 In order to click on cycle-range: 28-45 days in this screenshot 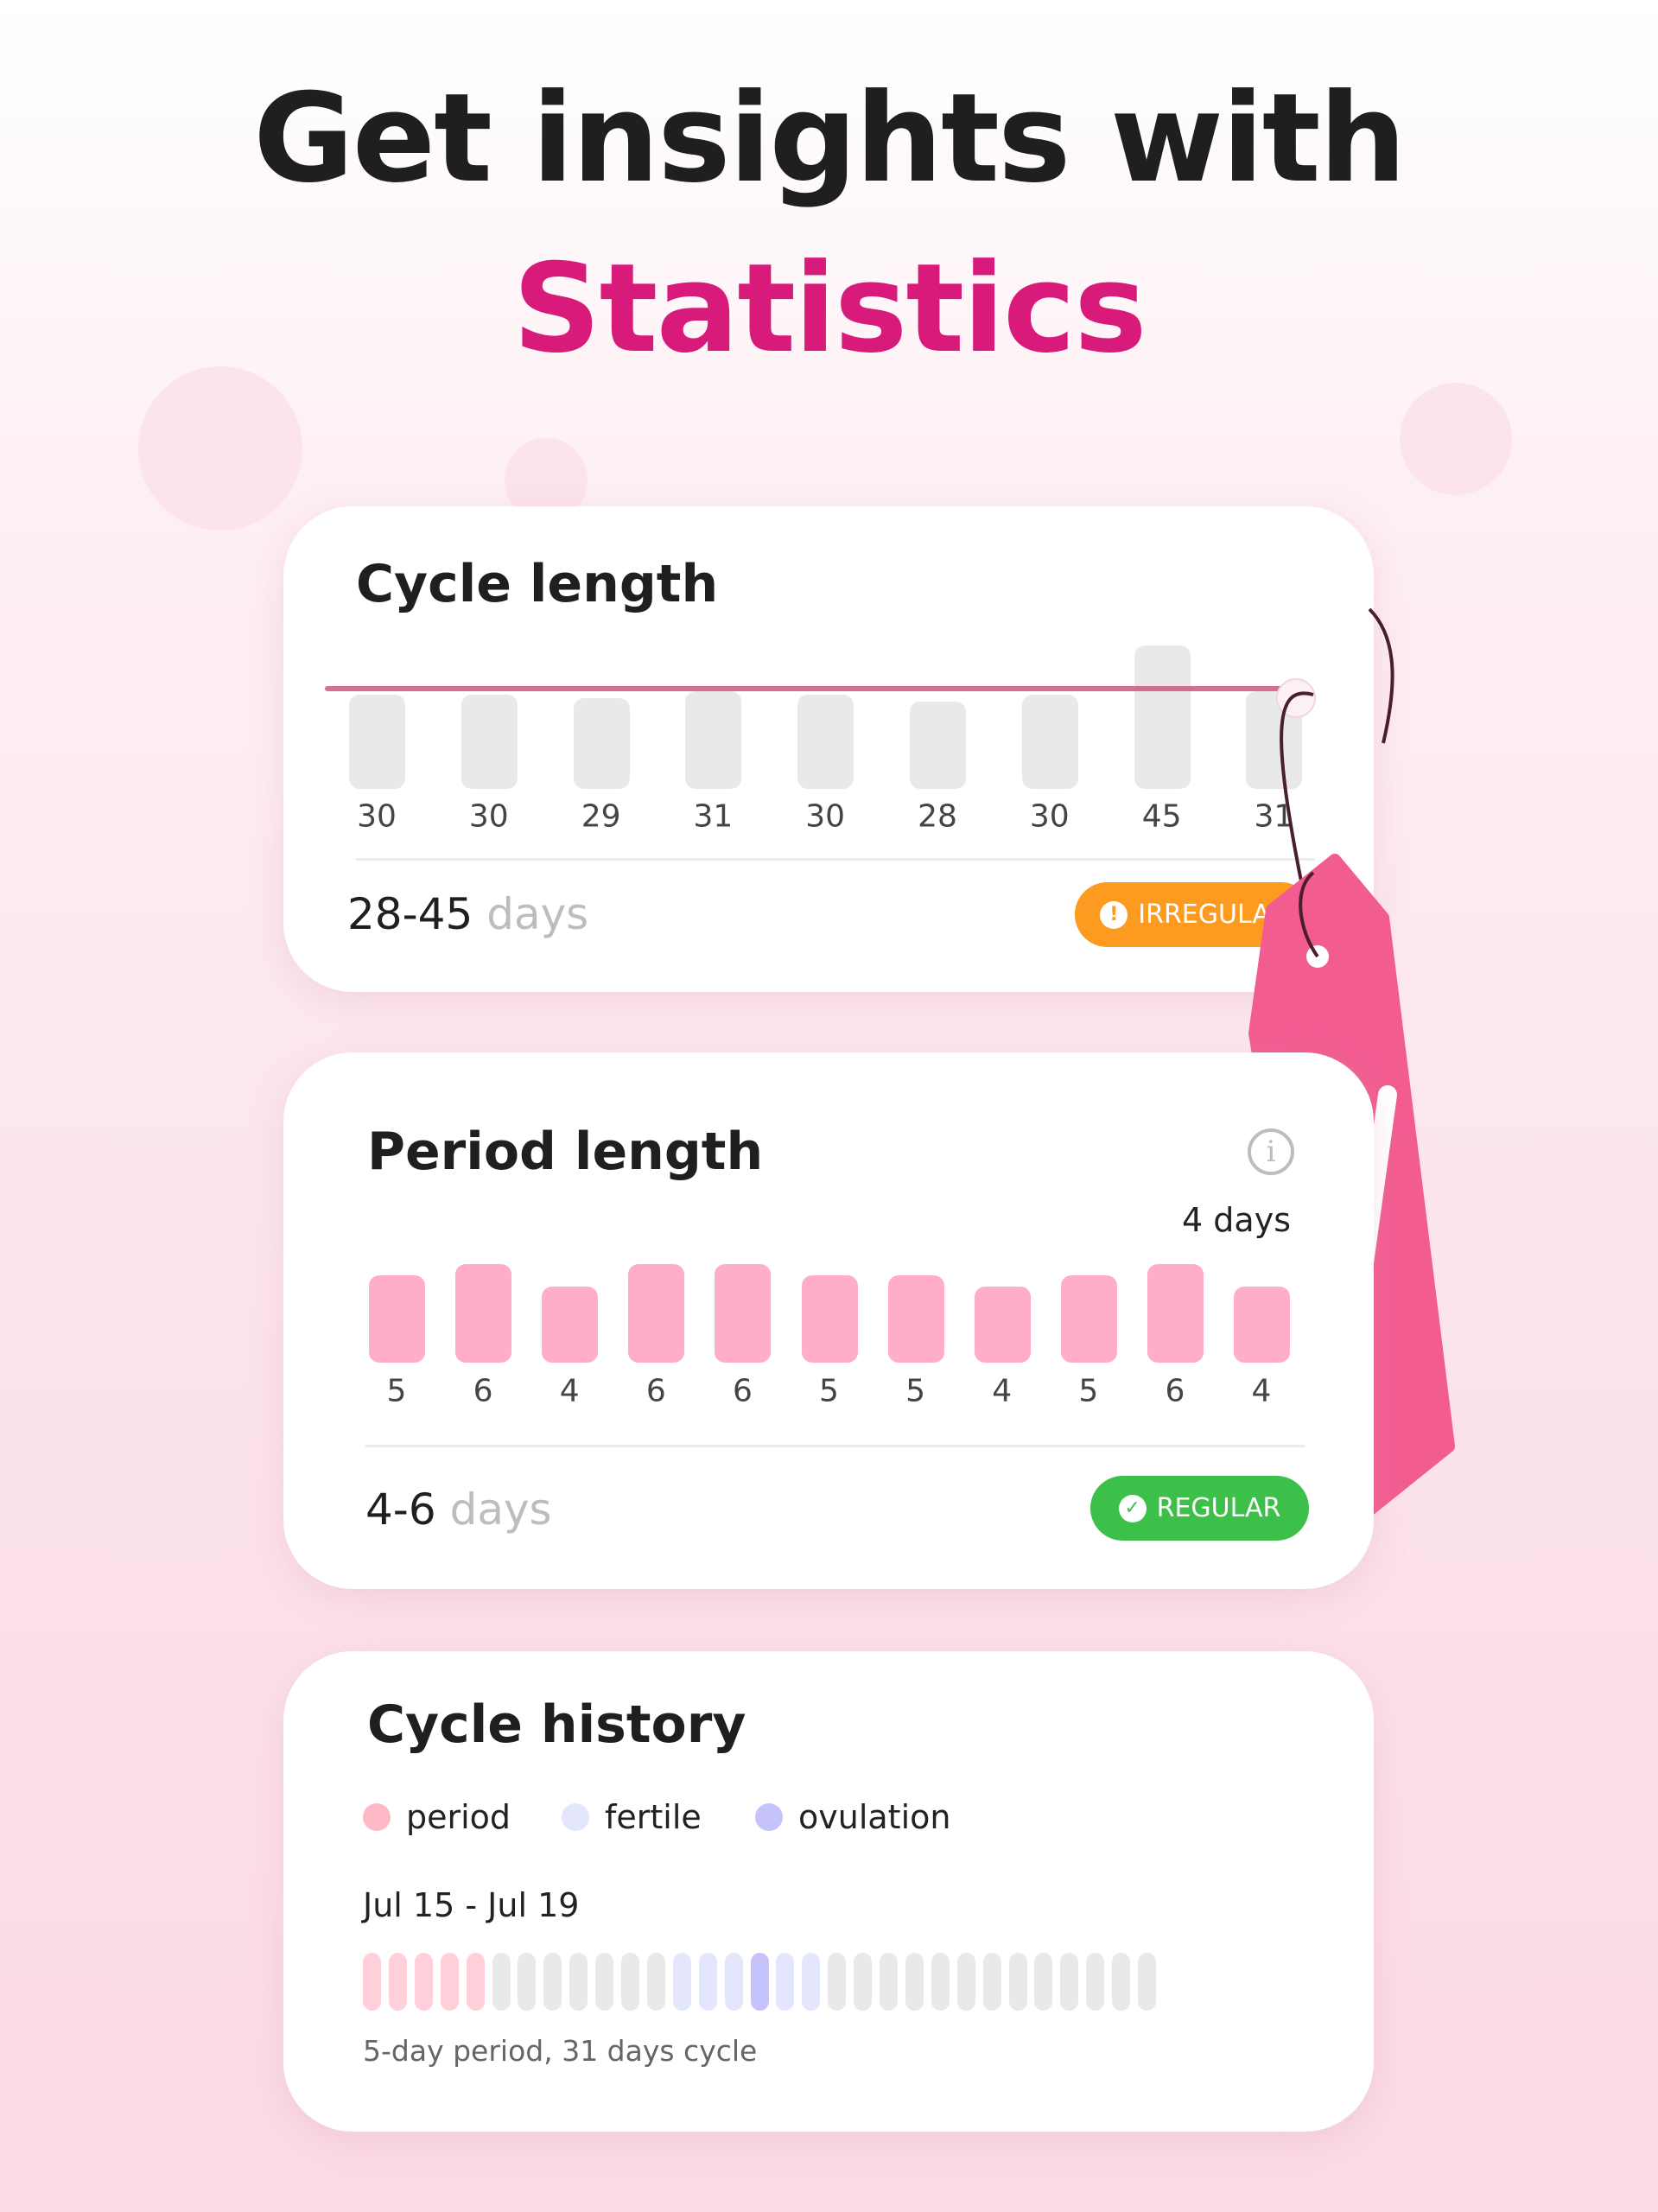, I will do `click(467, 914)`.